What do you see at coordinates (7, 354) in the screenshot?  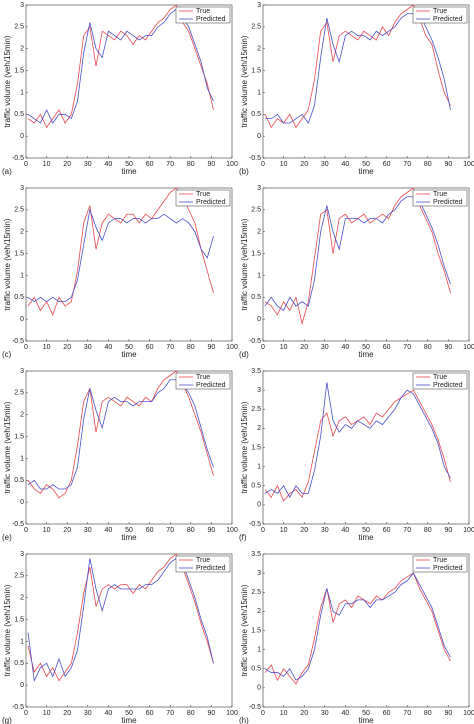 I see `panel-label: (c)` at bounding box center [7, 354].